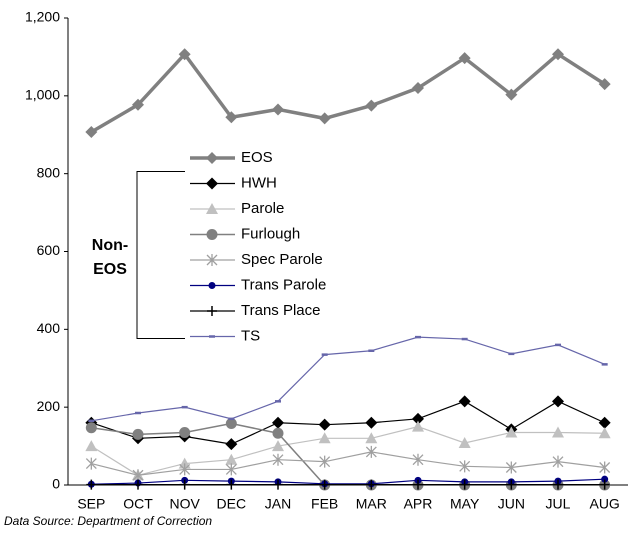  What do you see at coordinates (184, 504) in the screenshot?
I see `x-tick-label: NOV` at bounding box center [184, 504].